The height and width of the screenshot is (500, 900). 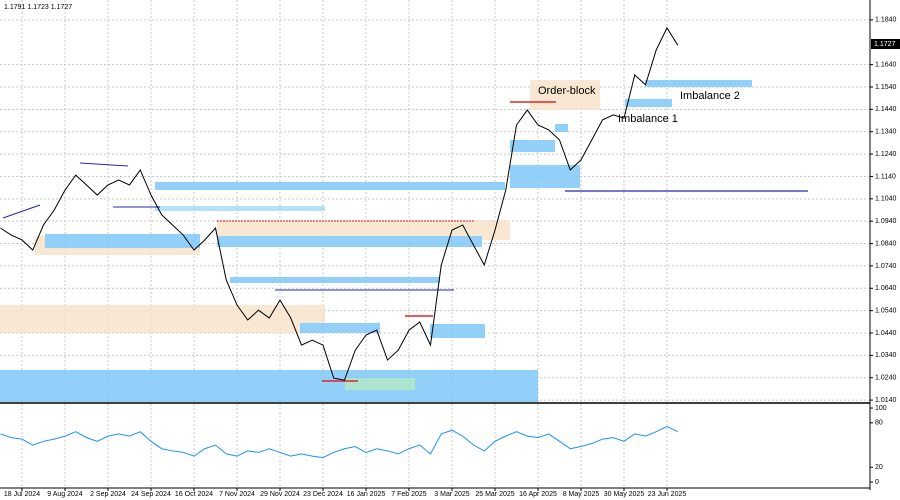 I want to click on y-tick-label: 1.0640, so click(x=886, y=288).